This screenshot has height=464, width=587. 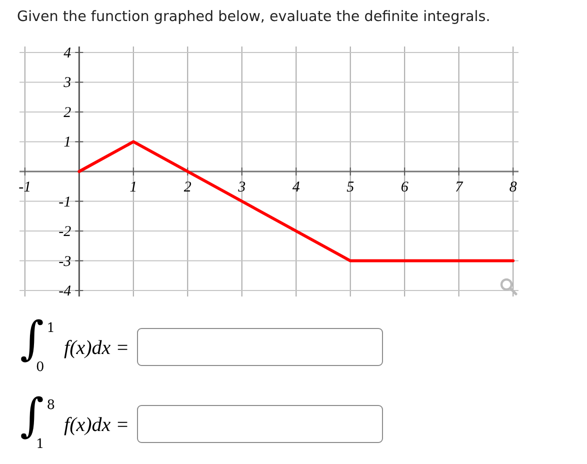 I want to click on x-tick-label: 6, so click(x=404, y=188).